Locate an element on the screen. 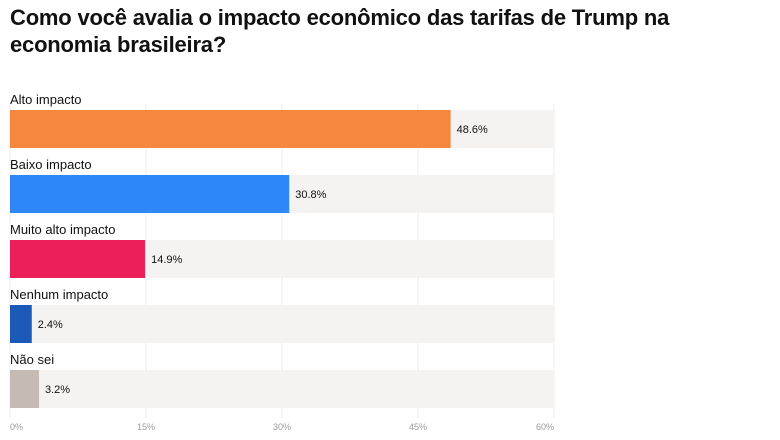 This screenshot has height=440, width=780. bar-row: Baixo impacto 30.8% is located at coordinates (282, 185).